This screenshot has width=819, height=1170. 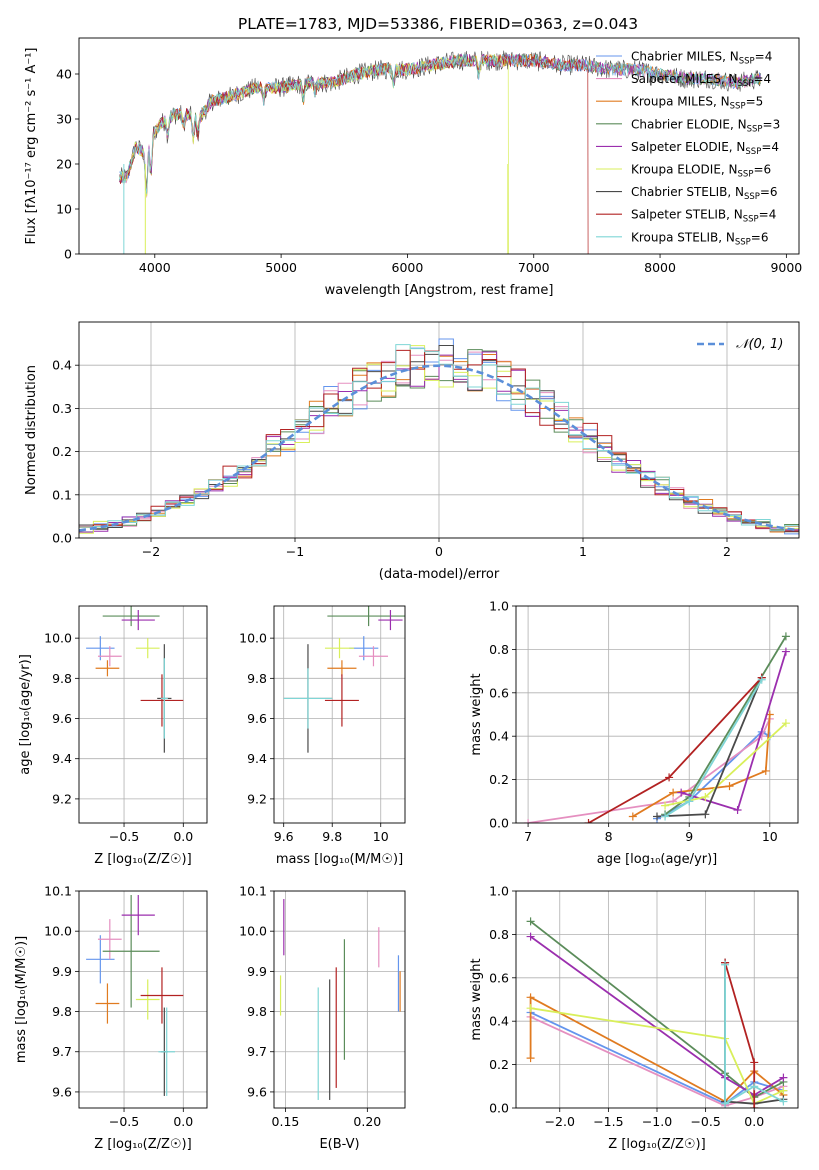 I want to click on x-tick-label: 0, so click(x=439, y=551).